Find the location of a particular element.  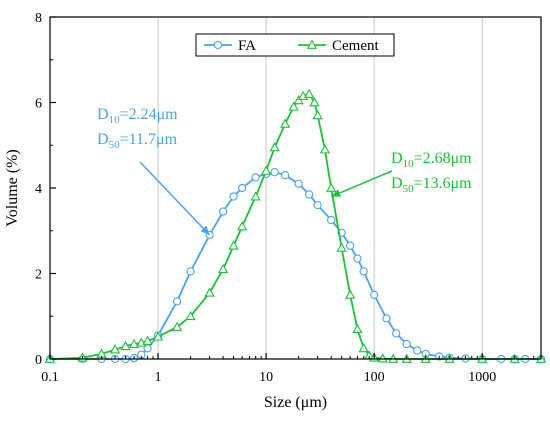

annotation-label: D50=13.6μm is located at coordinates (431, 185).